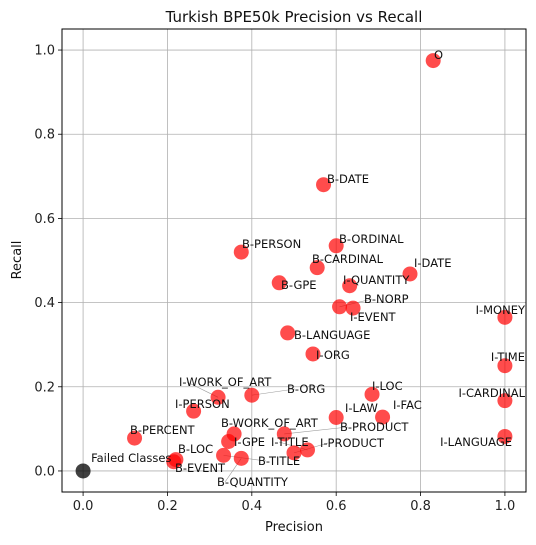  I want to click on point-label: I-EVENT, so click(373, 317).